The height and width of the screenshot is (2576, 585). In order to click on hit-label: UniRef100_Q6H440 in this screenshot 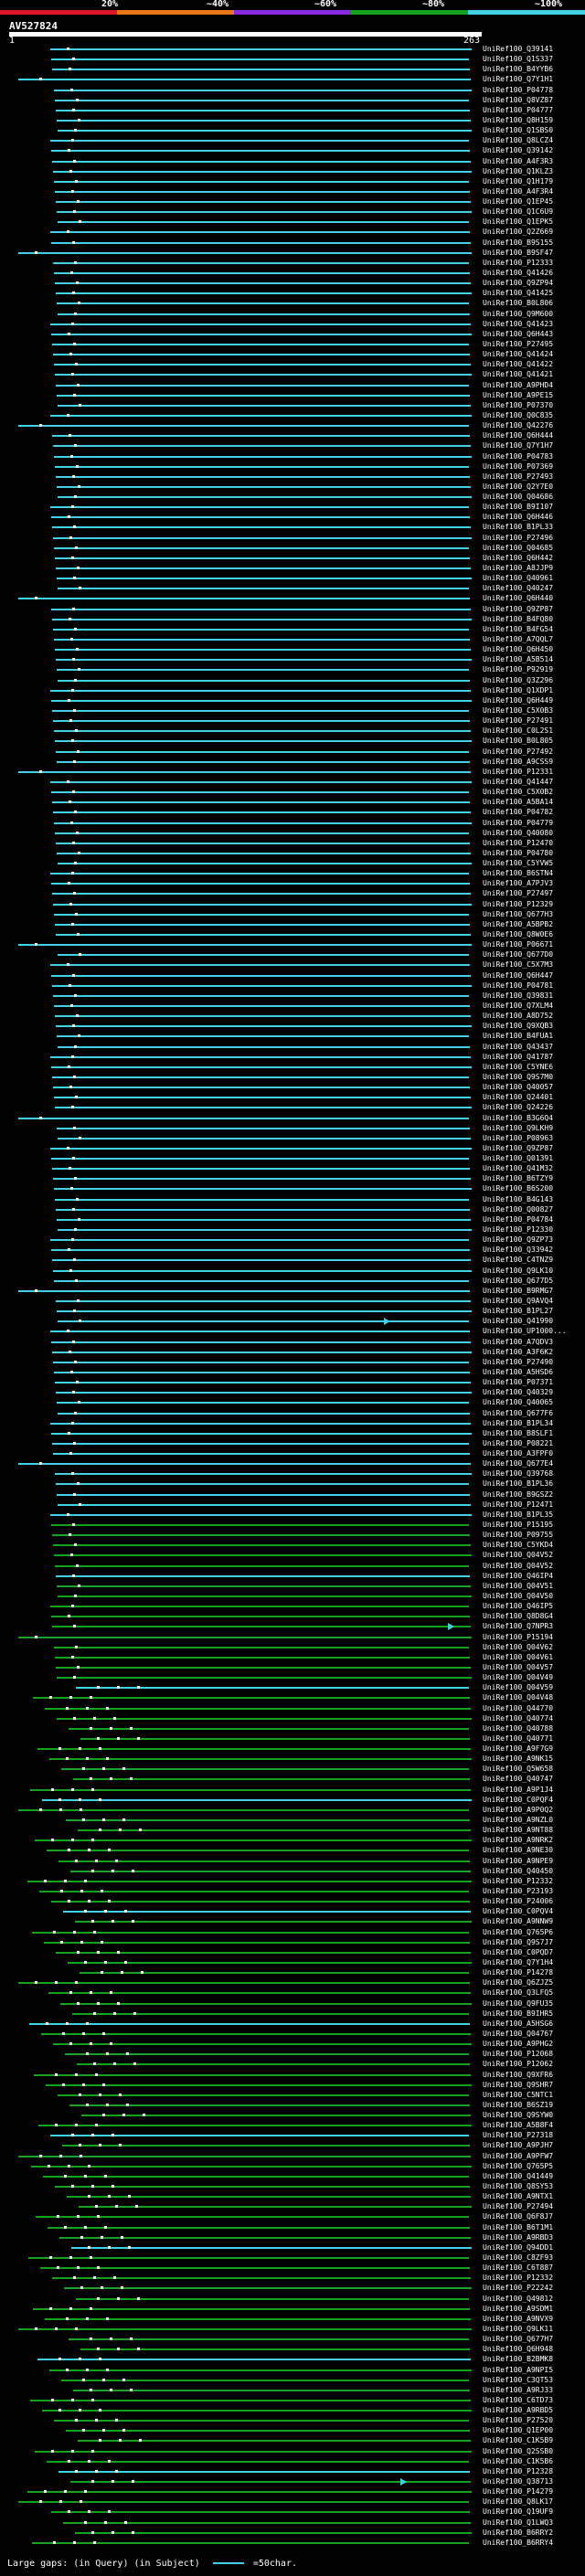, I will do `click(518, 598)`.